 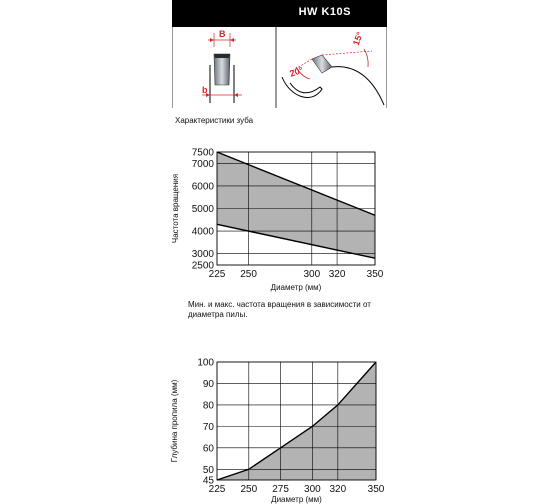 What do you see at coordinates (358, 86) in the screenshot?
I see `tooth-back-curve` at bounding box center [358, 86].